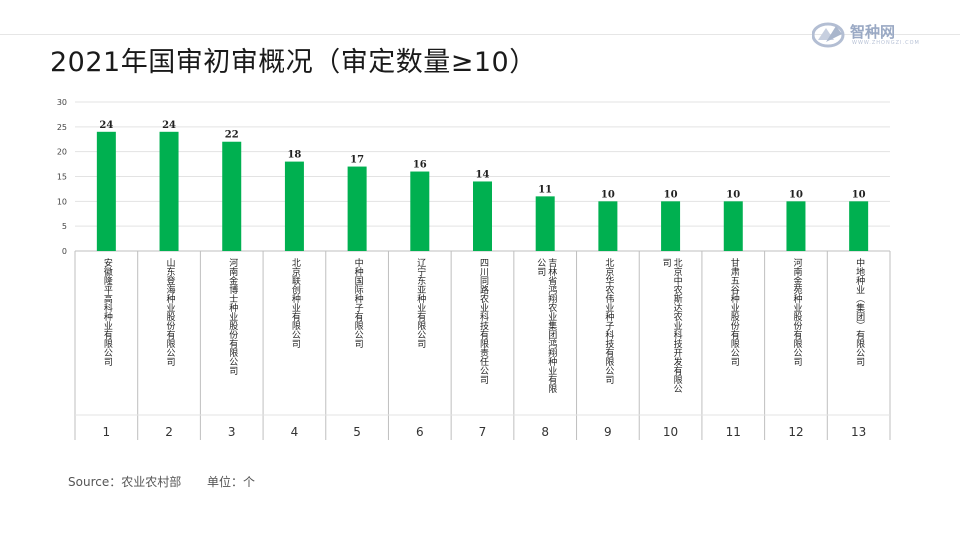 This screenshot has width=960, height=539. I want to click on category-index: 8, so click(545, 432).